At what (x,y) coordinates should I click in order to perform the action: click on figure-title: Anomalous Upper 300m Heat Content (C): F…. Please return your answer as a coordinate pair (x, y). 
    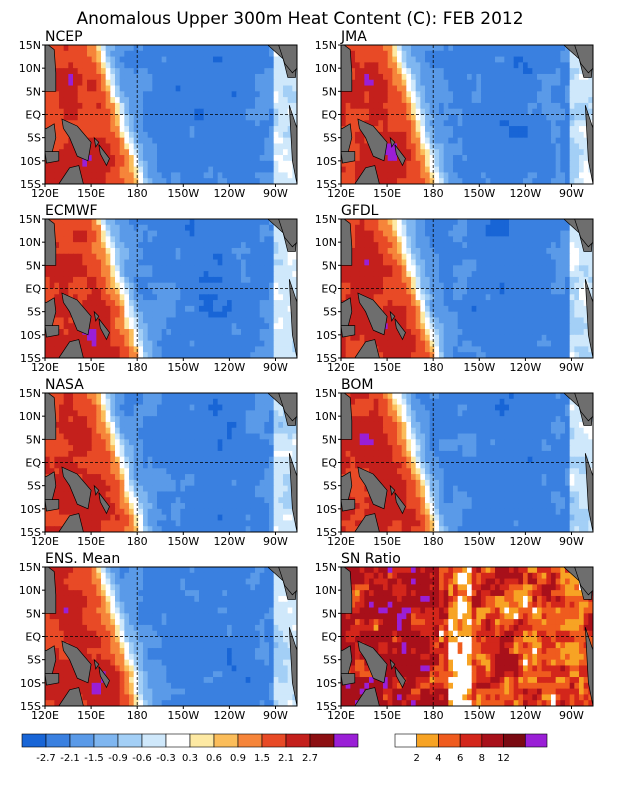
    Looking at the image, I should click on (299, 19).